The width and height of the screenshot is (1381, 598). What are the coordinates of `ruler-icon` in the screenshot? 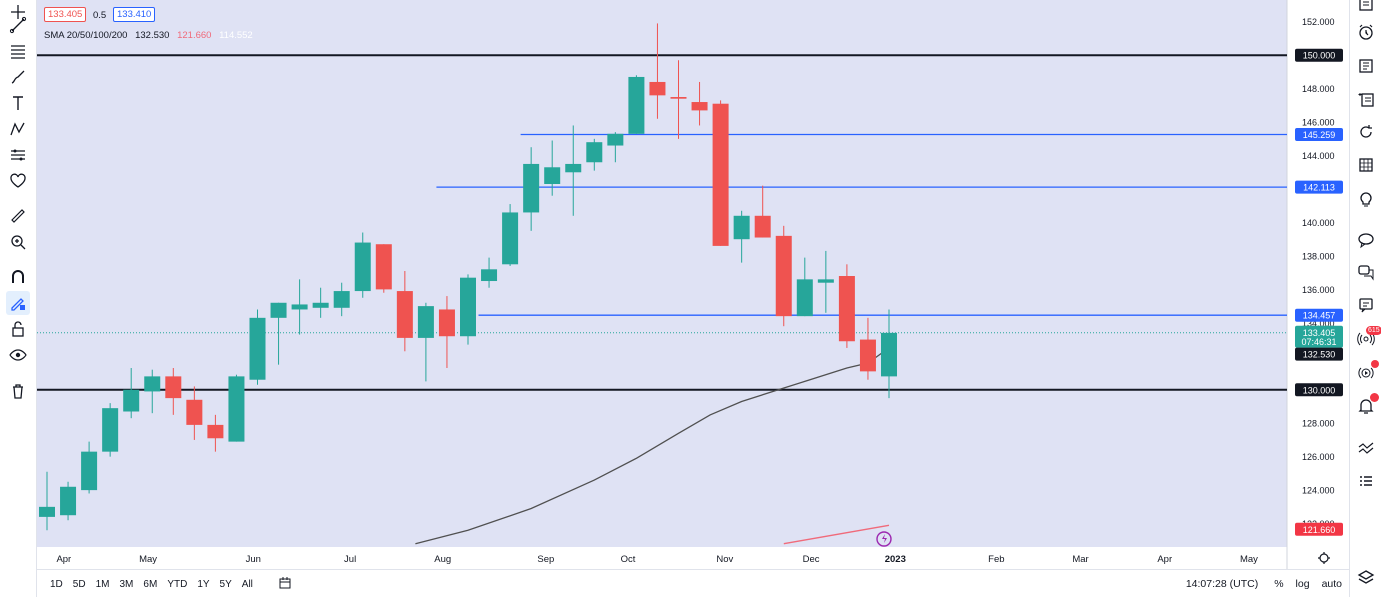 It's located at (18, 216).